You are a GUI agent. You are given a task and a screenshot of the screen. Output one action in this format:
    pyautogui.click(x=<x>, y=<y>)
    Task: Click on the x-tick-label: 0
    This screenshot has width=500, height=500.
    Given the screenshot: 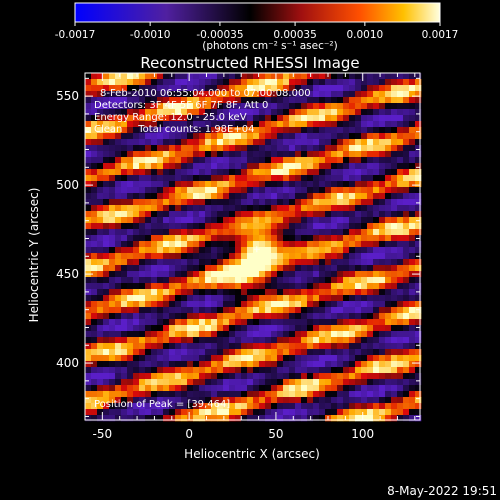 What is the action you would take?
    pyautogui.click(x=189, y=434)
    